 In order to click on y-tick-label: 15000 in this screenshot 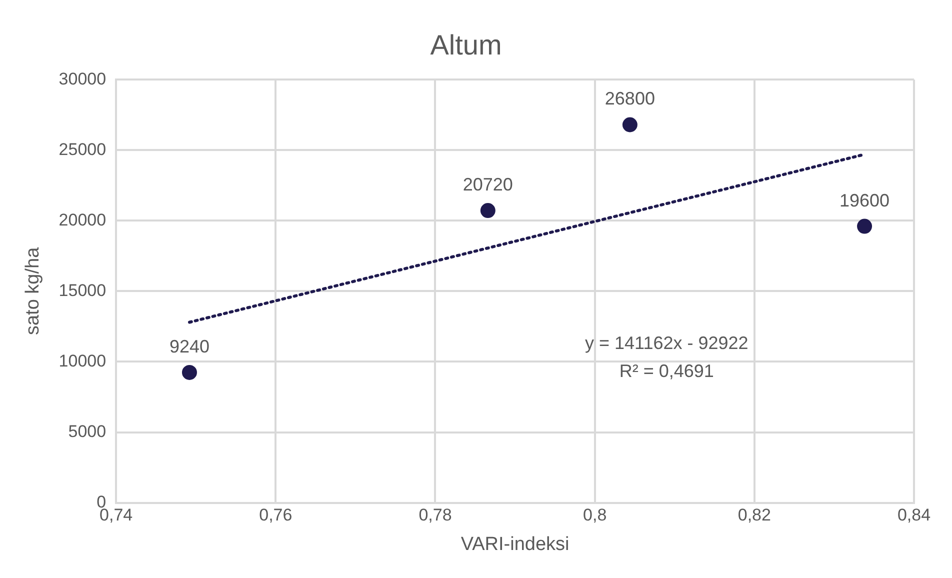, I will do `click(82, 290)`.